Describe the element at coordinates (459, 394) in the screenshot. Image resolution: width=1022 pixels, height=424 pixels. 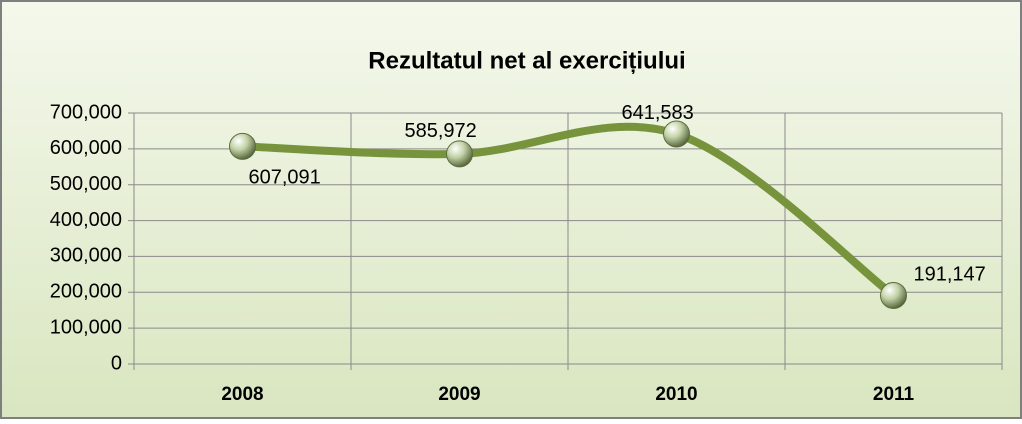
I see `x-tick-label: 2009` at that location.